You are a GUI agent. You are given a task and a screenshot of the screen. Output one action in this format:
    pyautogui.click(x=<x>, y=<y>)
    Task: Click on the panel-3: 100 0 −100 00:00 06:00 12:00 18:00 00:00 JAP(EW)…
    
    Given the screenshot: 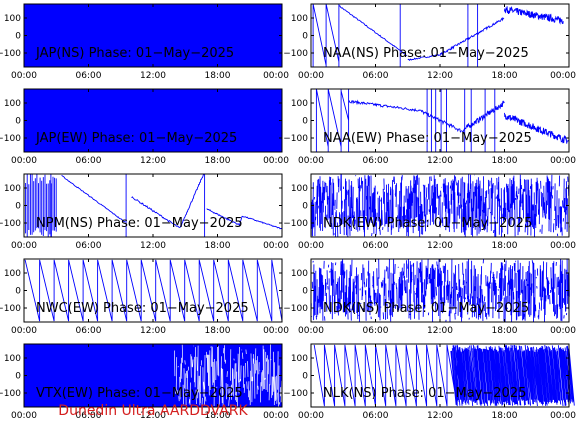 What is the action you would take?
    pyautogui.click(x=144, y=127)
    